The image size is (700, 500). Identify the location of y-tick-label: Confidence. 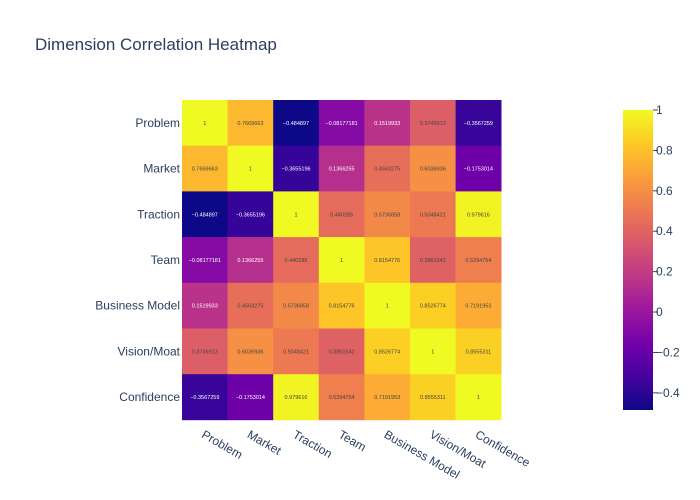
(149, 397).